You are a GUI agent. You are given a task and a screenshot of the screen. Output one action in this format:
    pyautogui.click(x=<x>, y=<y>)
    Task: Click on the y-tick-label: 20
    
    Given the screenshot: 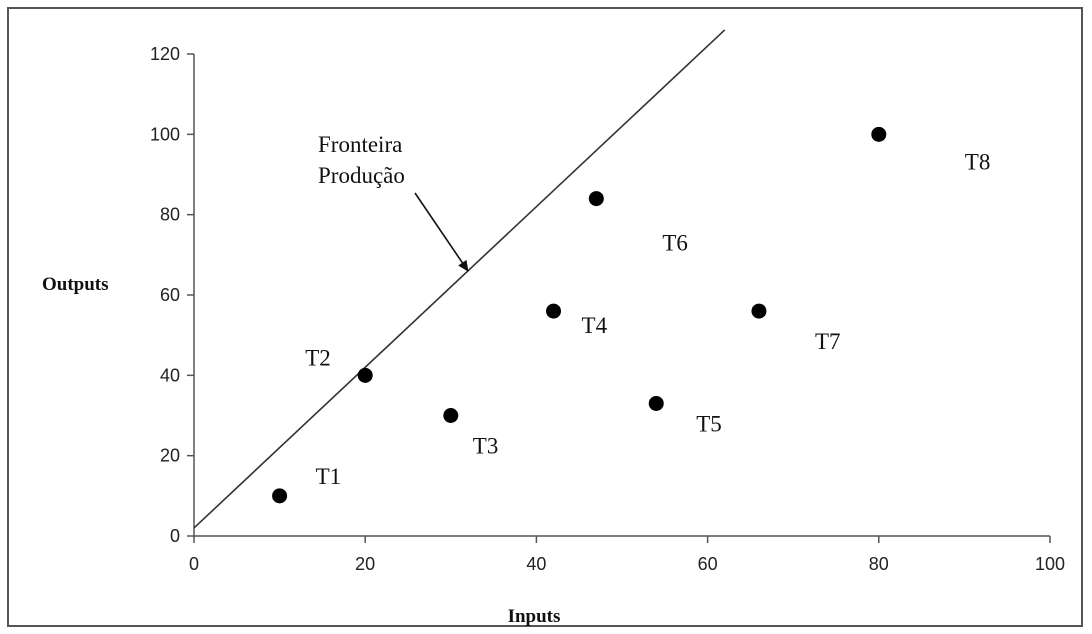 What is the action you would take?
    pyautogui.click(x=170, y=456)
    